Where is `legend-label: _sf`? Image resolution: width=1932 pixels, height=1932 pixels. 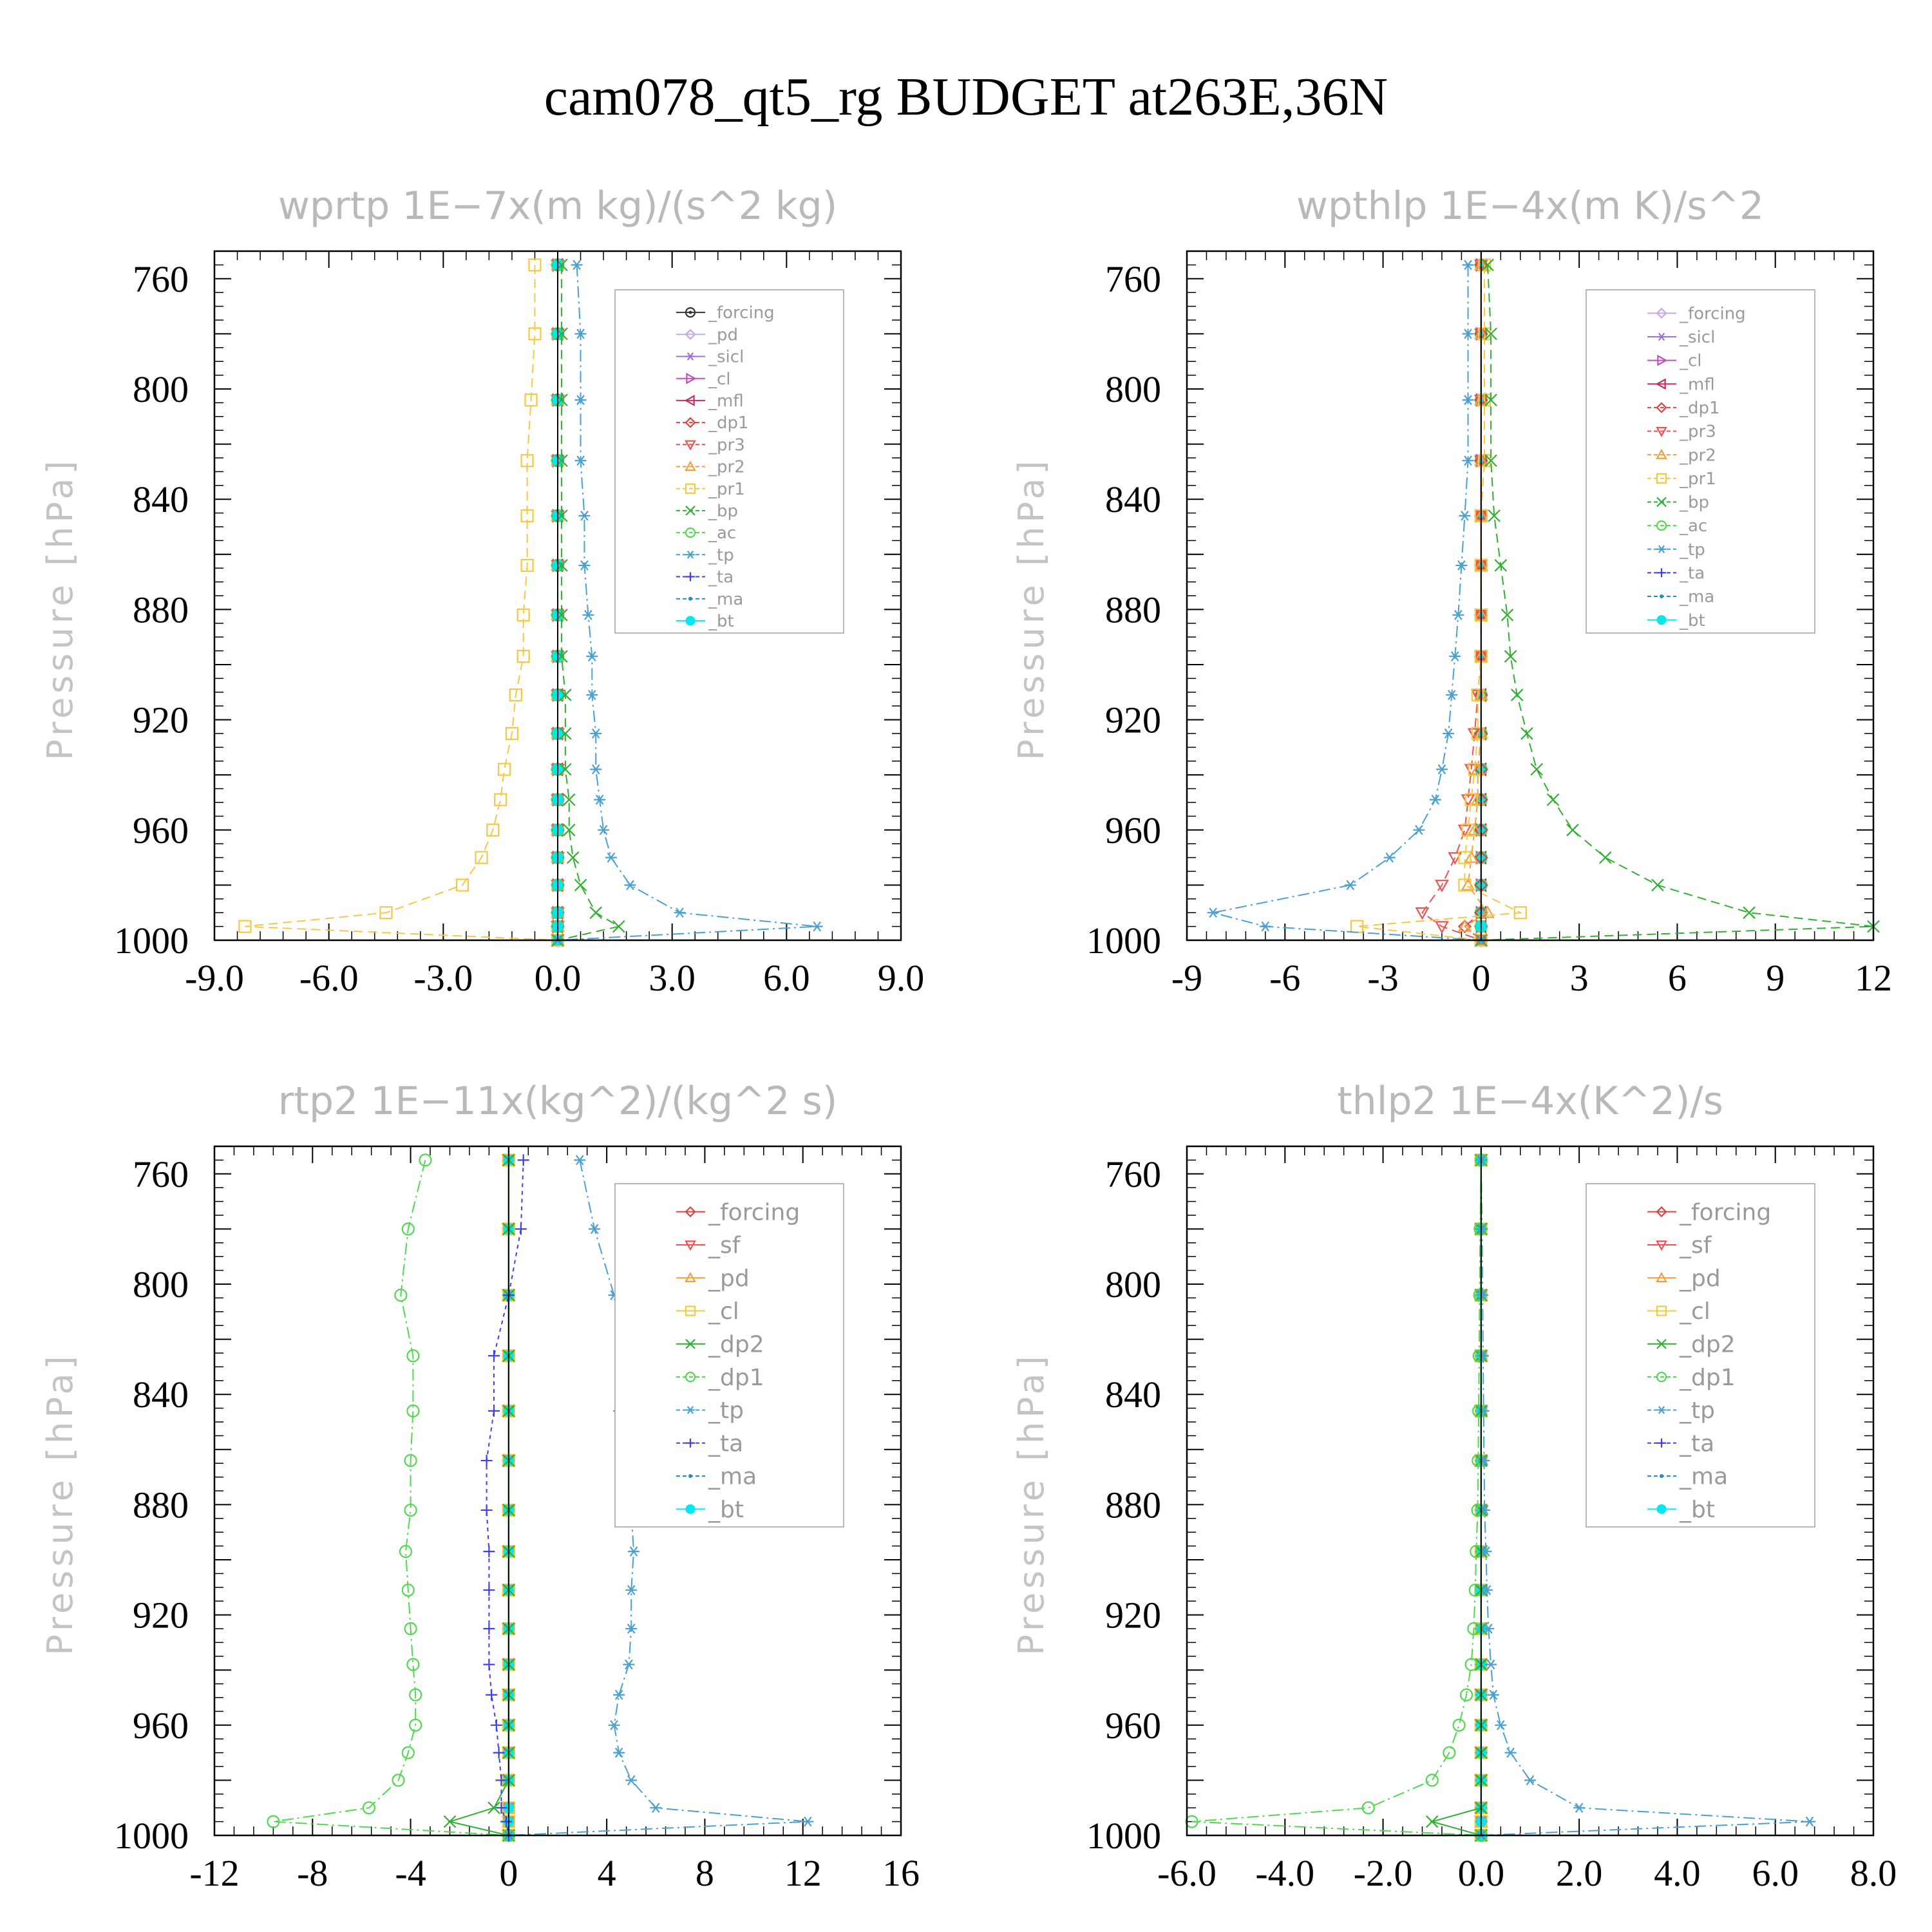 legend-label: _sf is located at coordinates (724, 1246).